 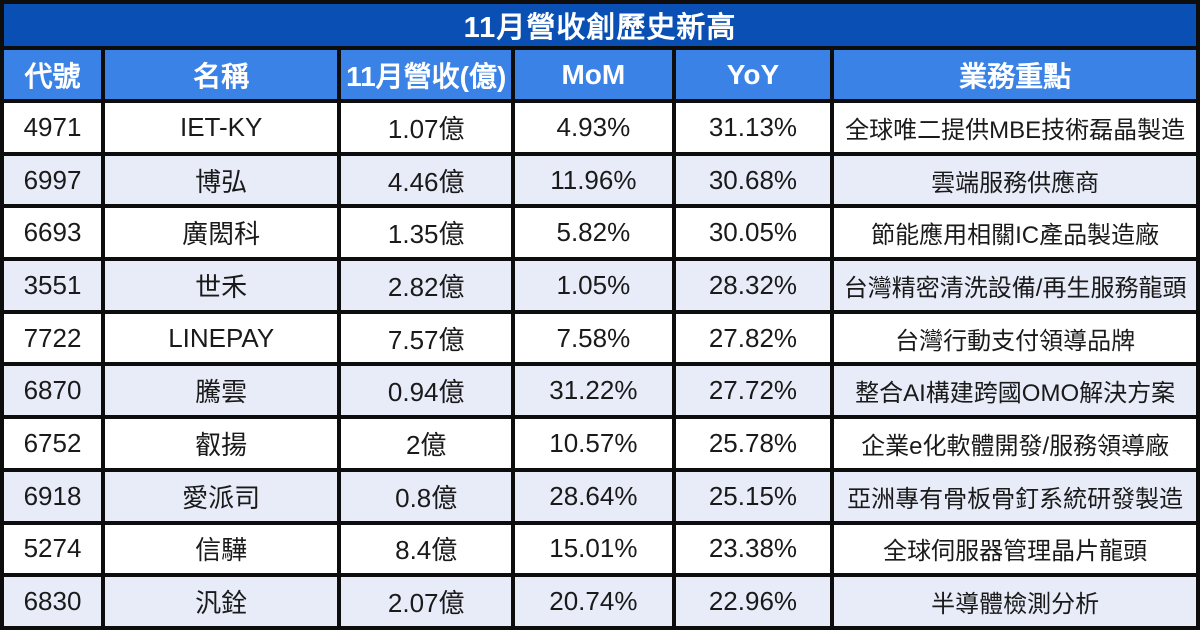 What do you see at coordinates (52, 601) in the screenshot?
I see `cell-stock-code: 6830` at bounding box center [52, 601].